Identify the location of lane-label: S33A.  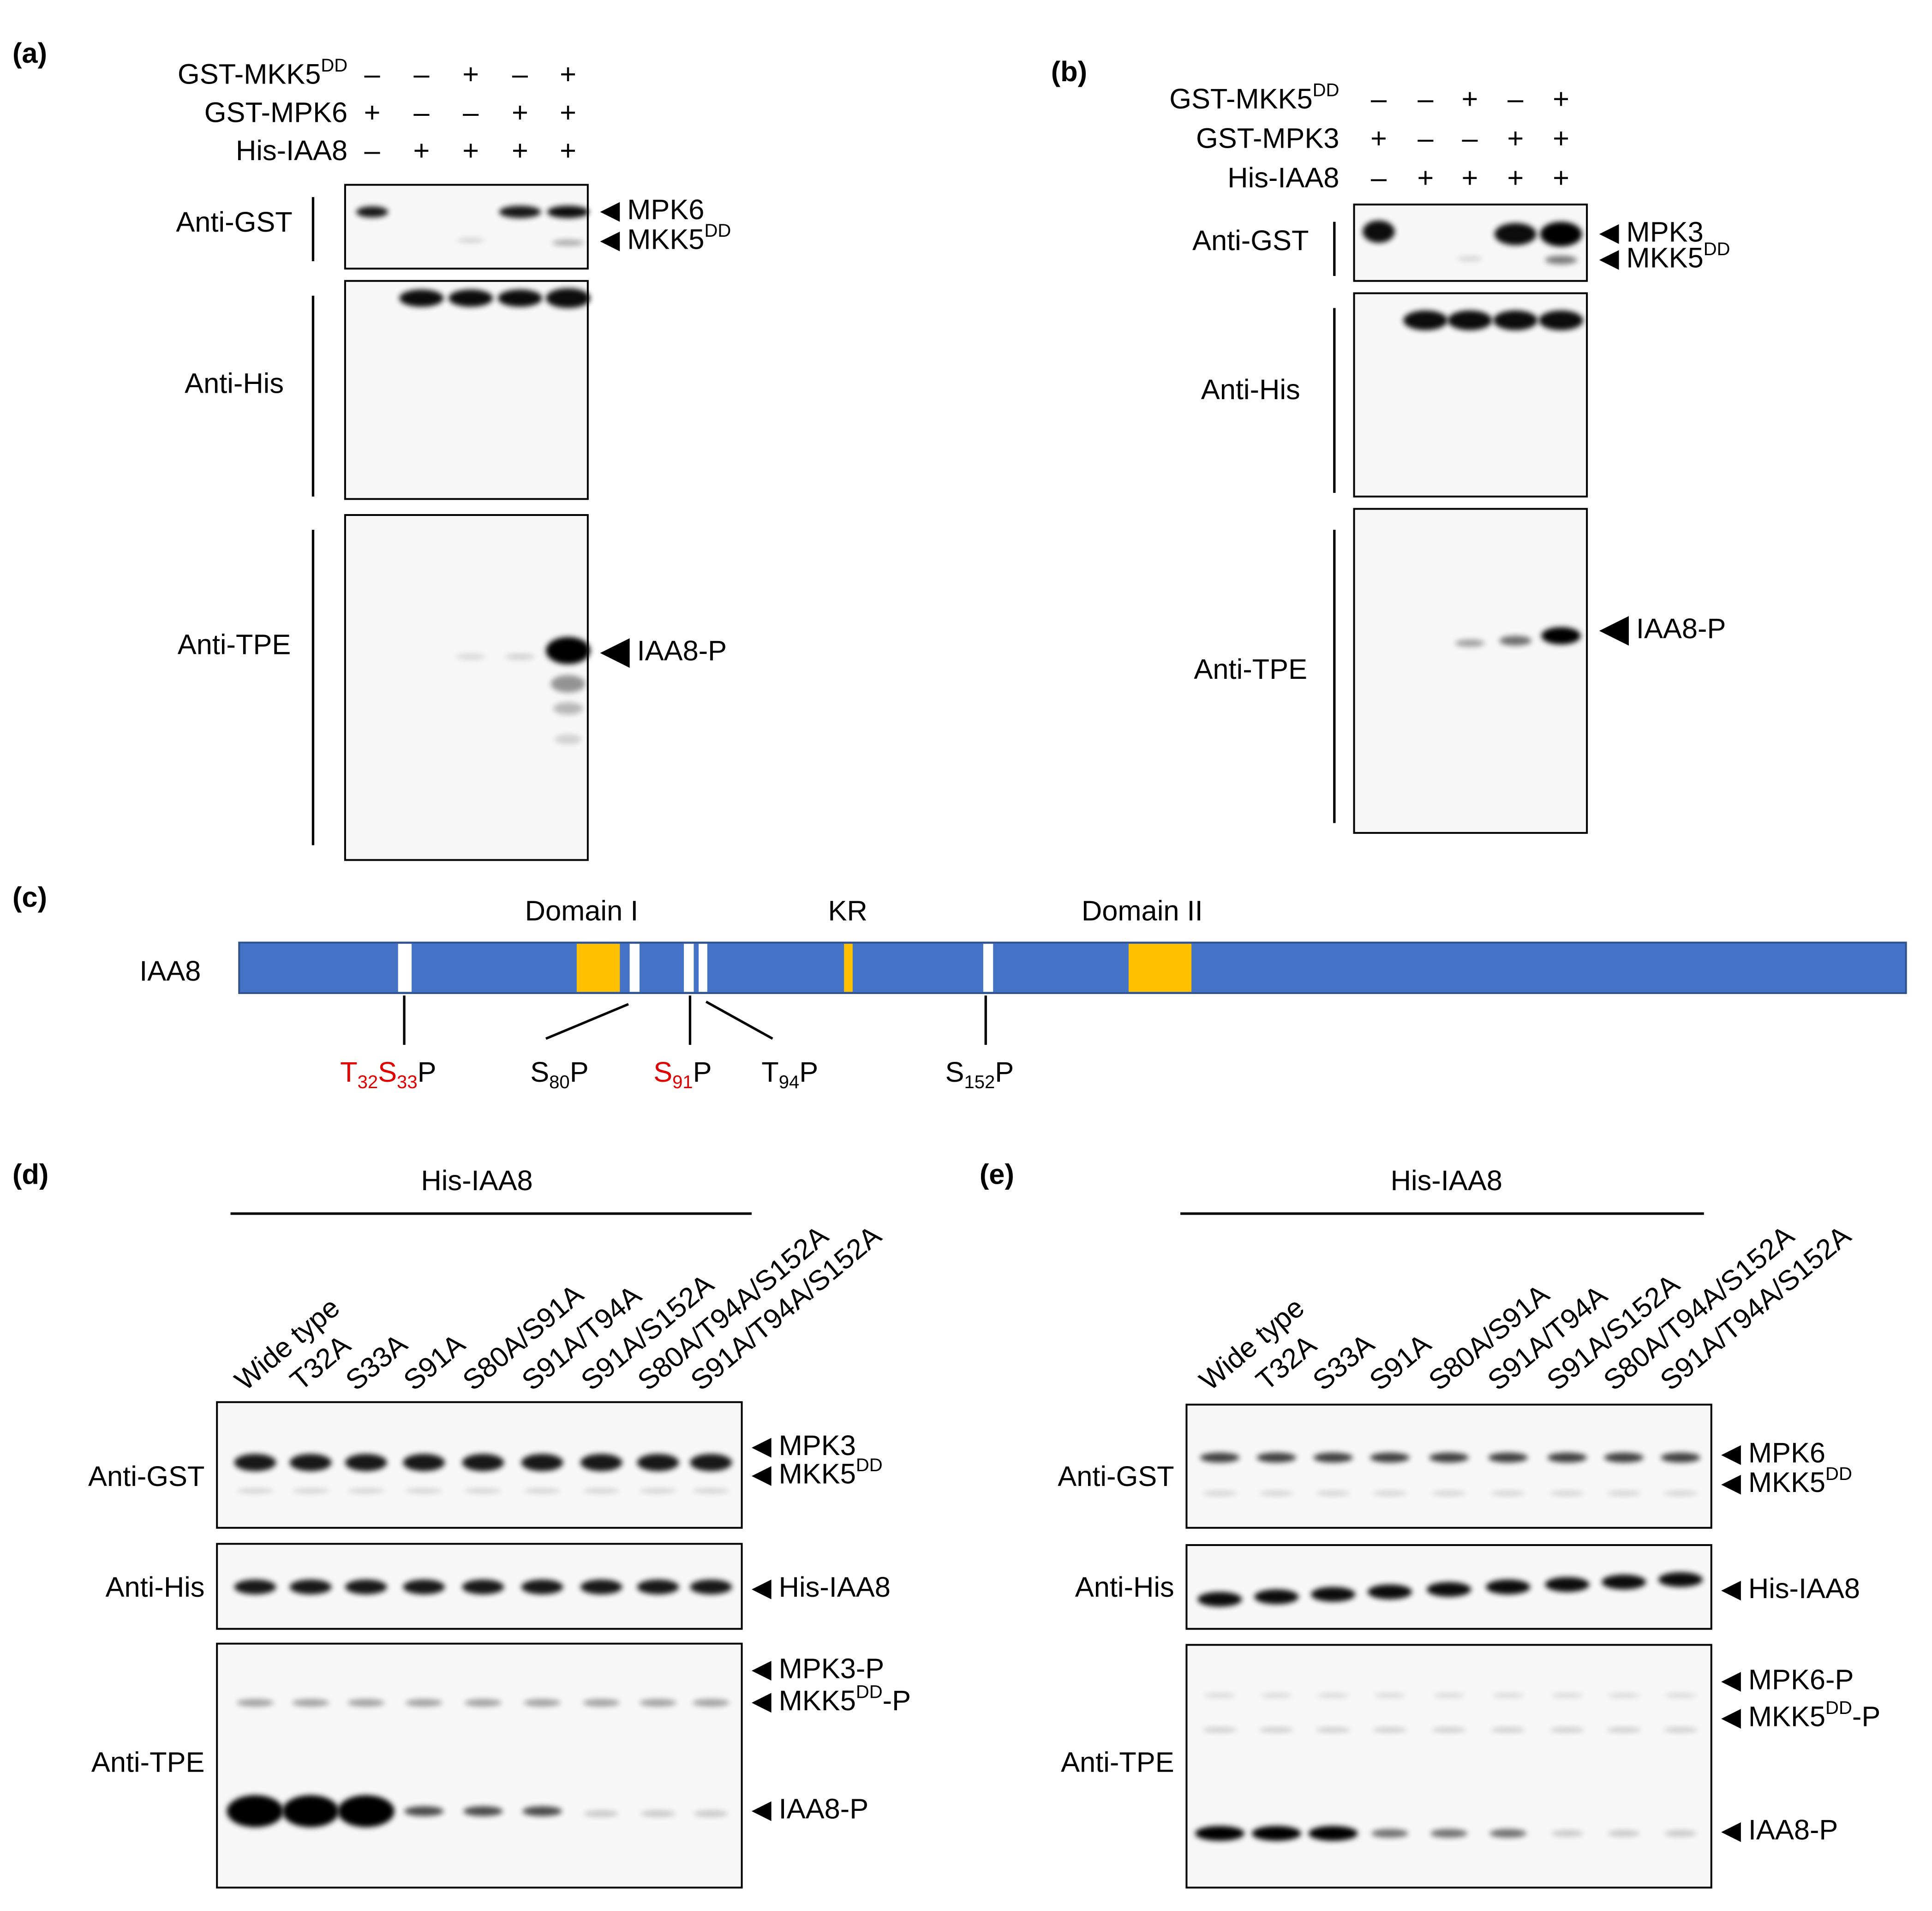
(1343, 1362).